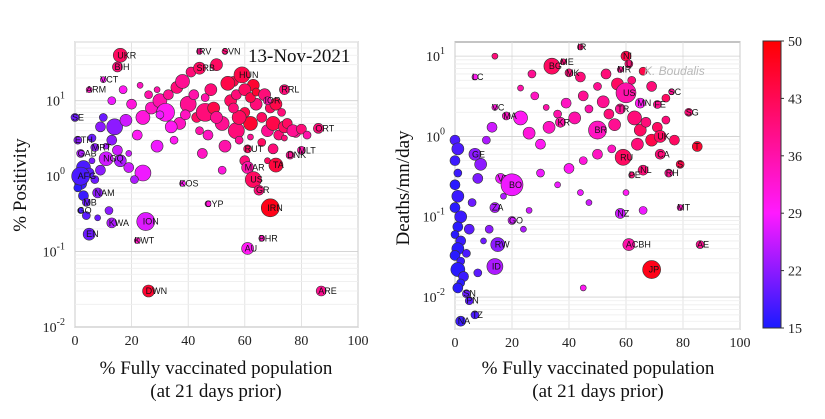 This screenshot has height=419, width=825. I want to click on point-label: AE, so click(703, 245).